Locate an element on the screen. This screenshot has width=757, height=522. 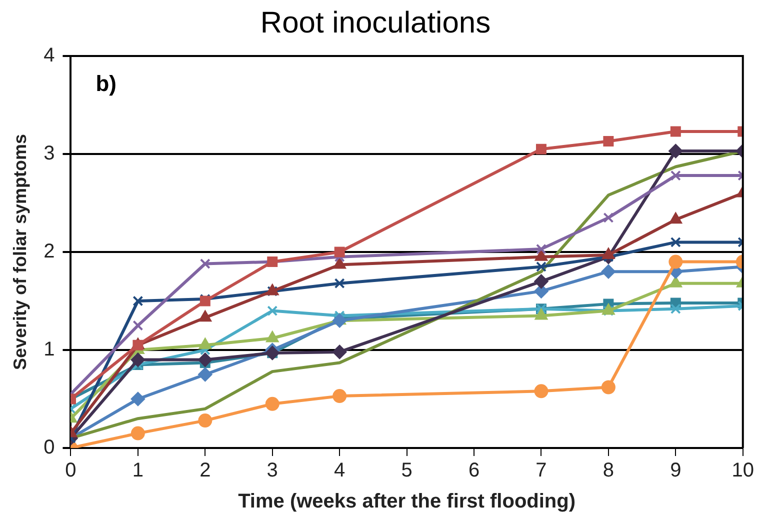
annotation: b) is located at coordinates (106, 83).